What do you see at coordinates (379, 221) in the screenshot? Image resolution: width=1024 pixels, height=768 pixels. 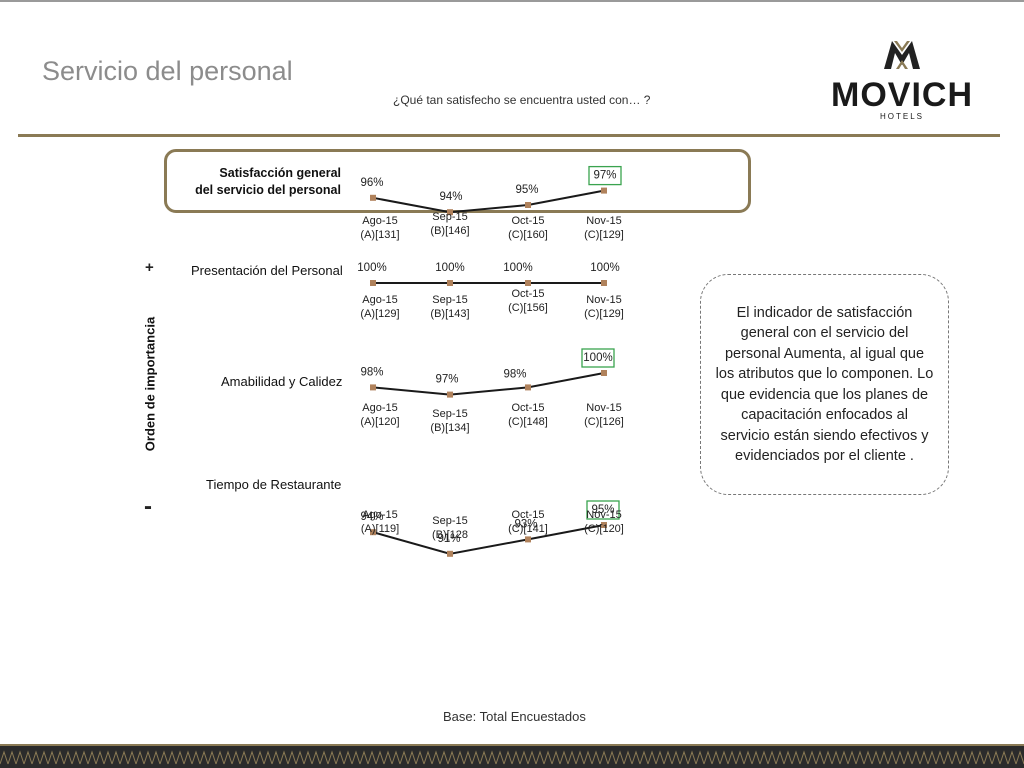 I see `category-label-row-1-1: Ago-15` at bounding box center [379, 221].